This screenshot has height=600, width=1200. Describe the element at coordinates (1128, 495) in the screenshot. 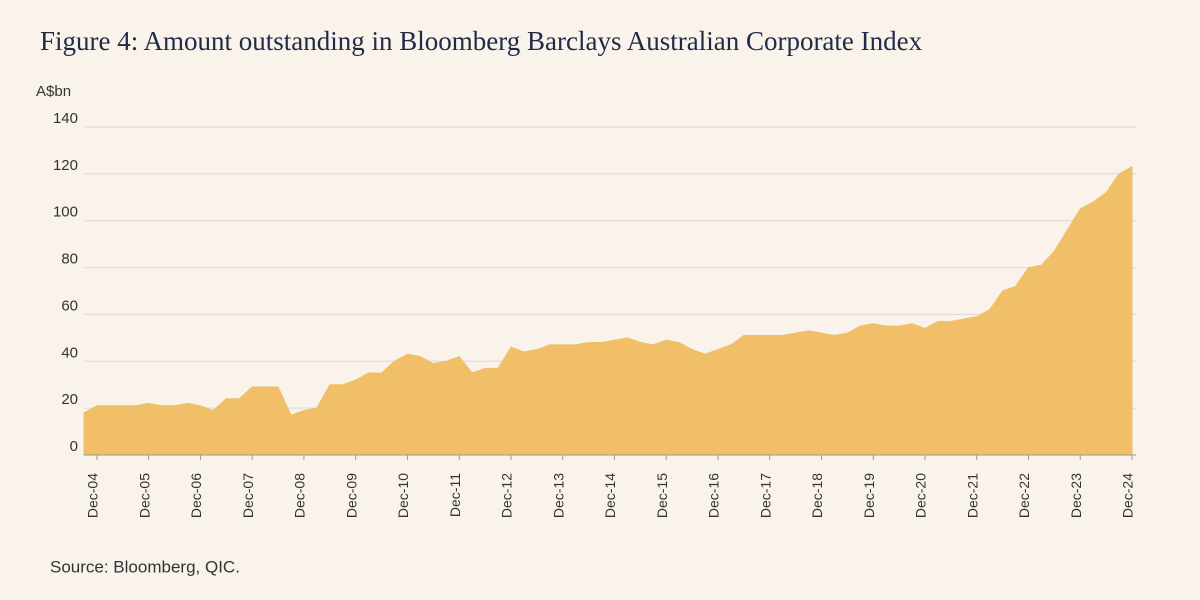

I see `x-tick-label: Dec-24` at that location.